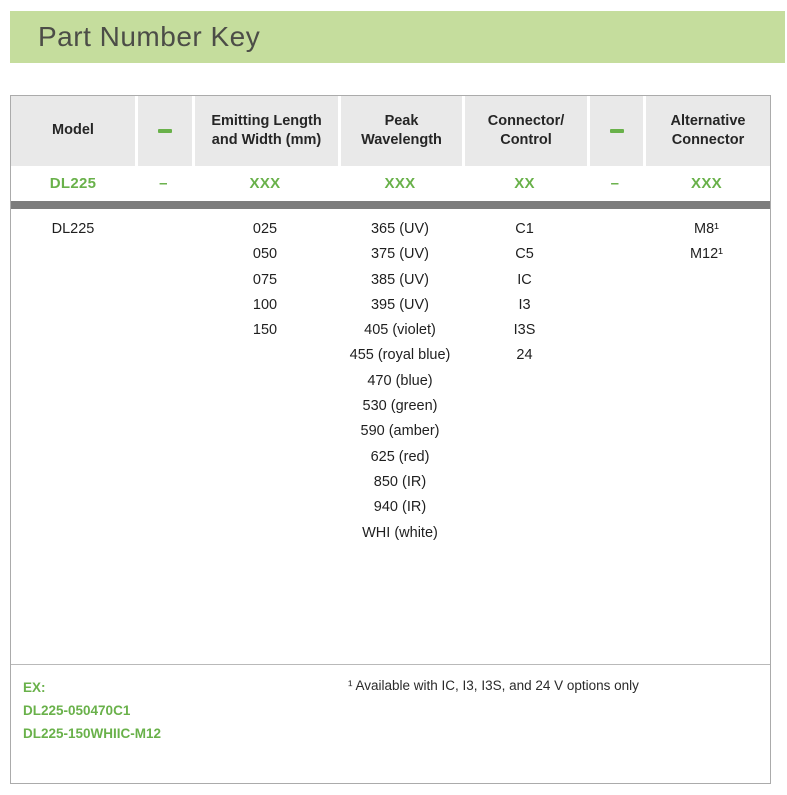  Describe the element at coordinates (265, 131) in the screenshot. I see `header-cell-emitting-length: Emitting Length and Width (mm)` at that location.